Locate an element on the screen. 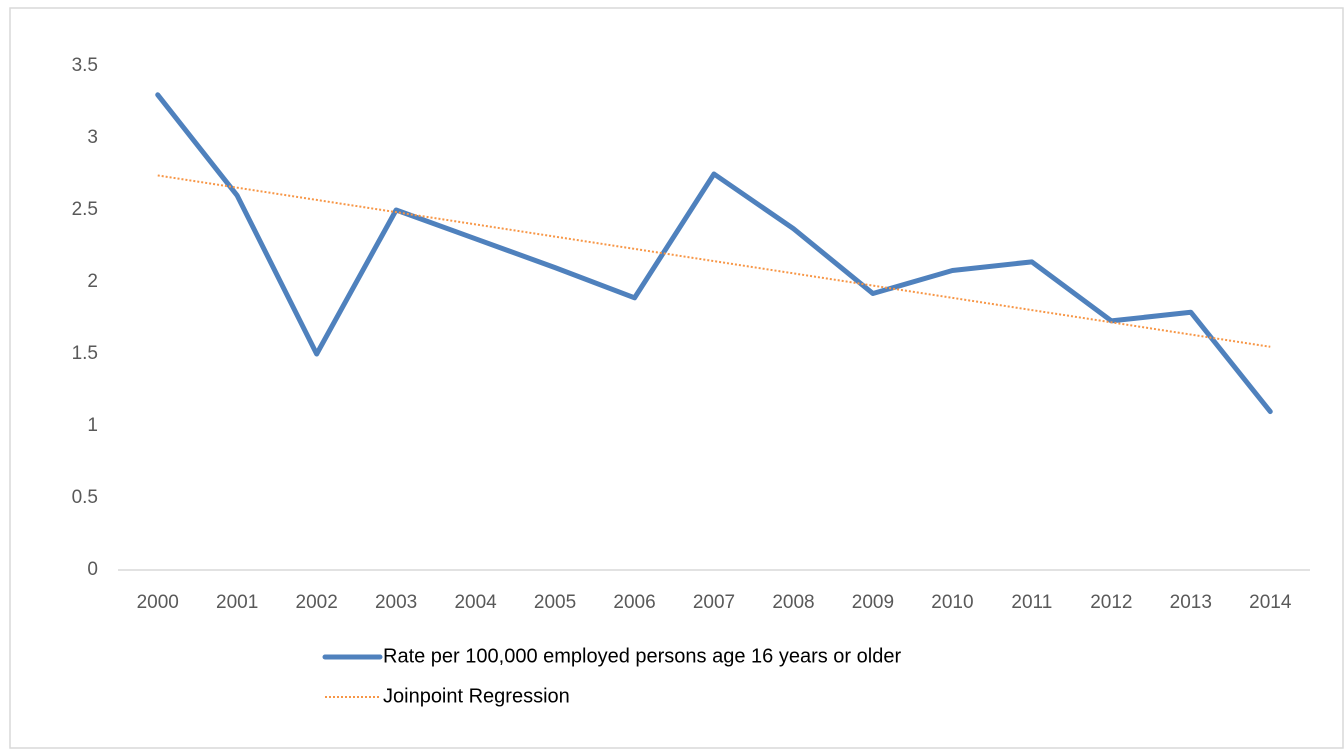  x-tick-label: 2003 is located at coordinates (396, 602).